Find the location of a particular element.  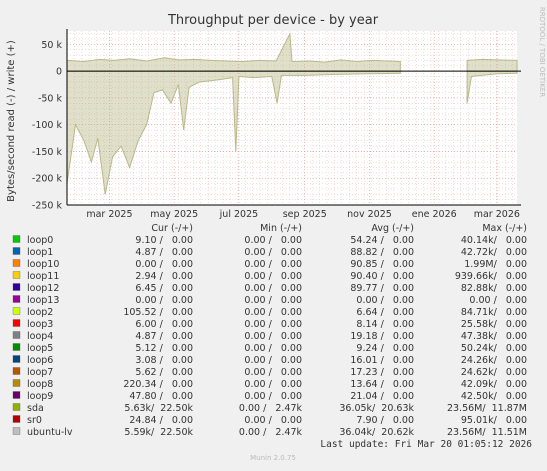

legend-name: loop1 is located at coordinates (40, 252).